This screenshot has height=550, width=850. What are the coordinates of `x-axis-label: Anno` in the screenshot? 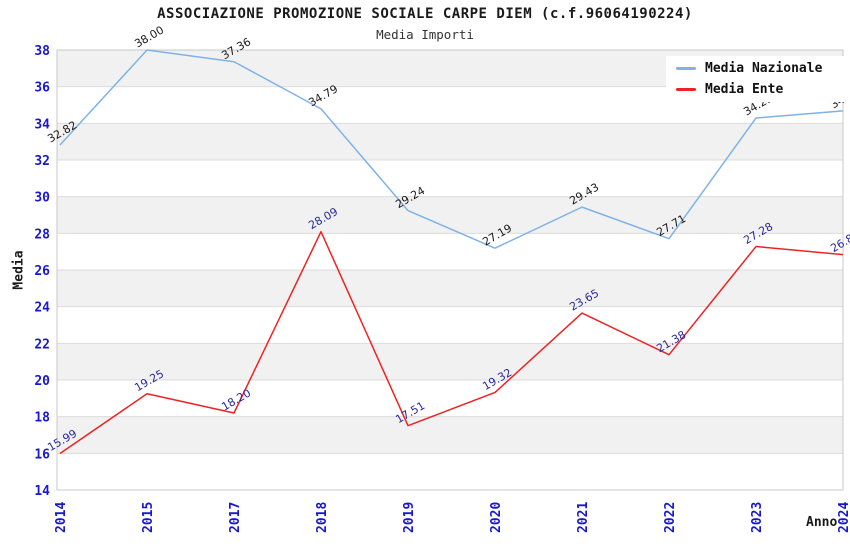 It's located at (822, 522).